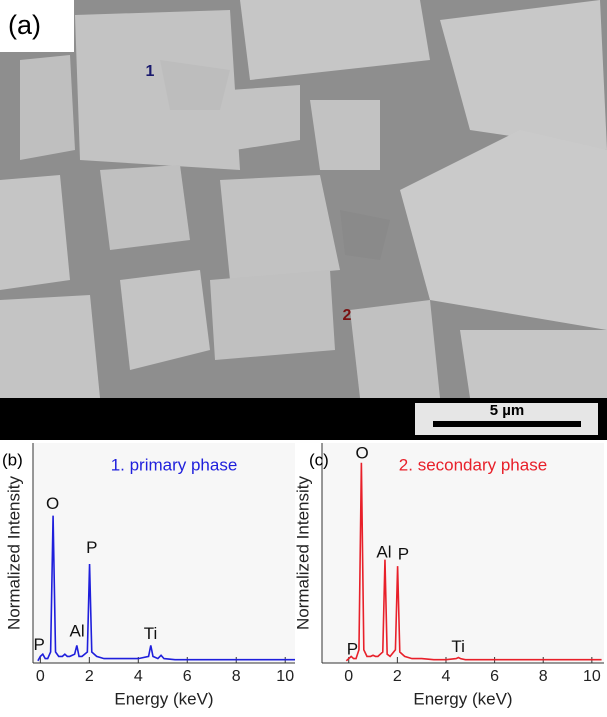  I want to click on marker: 1, so click(150, 71).